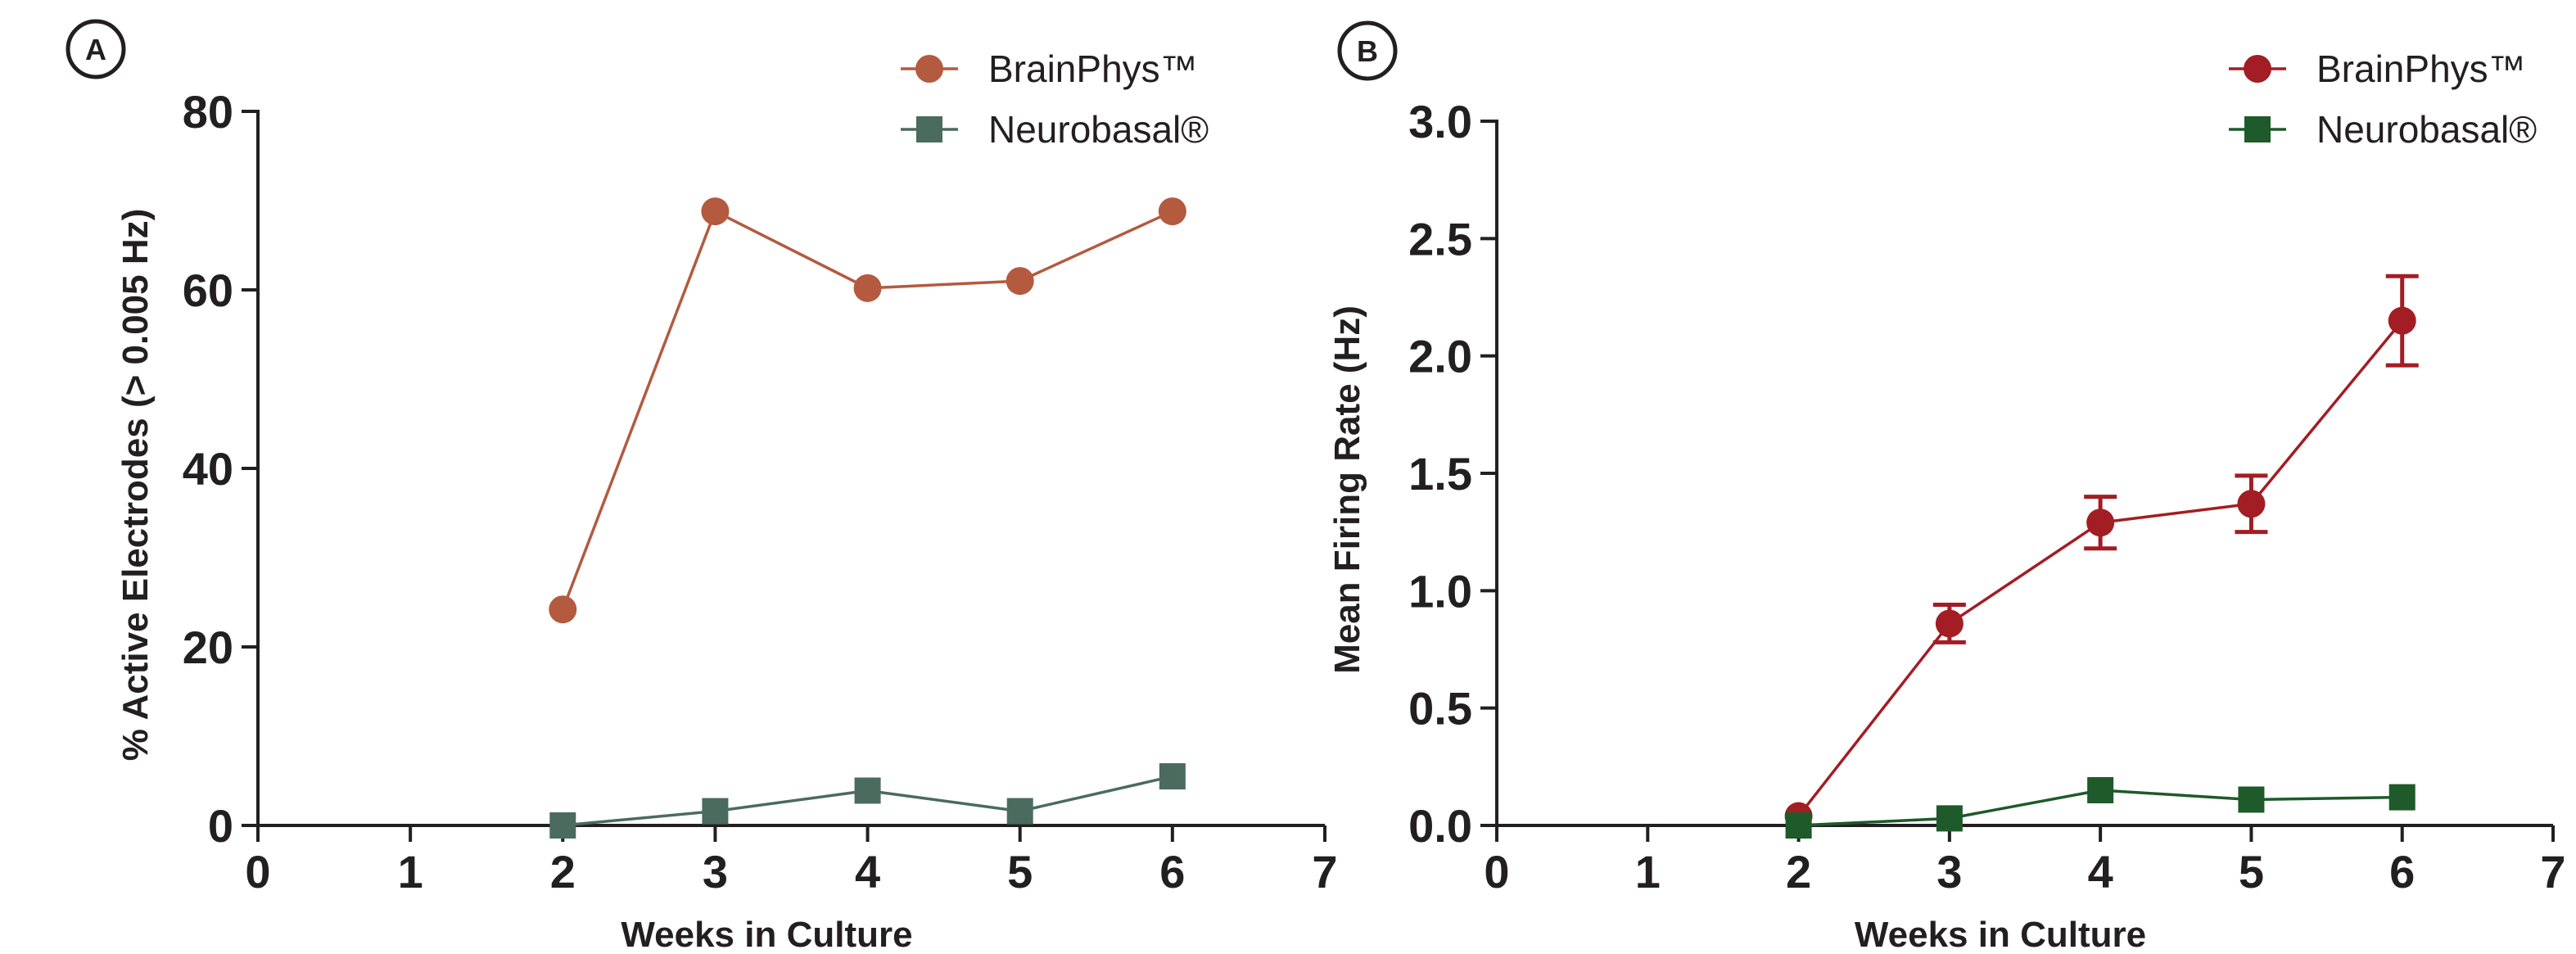 This screenshot has width=2576, height=954. What do you see at coordinates (208, 290) in the screenshot?
I see `y-tick-label: 60` at bounding box center [208, 290].